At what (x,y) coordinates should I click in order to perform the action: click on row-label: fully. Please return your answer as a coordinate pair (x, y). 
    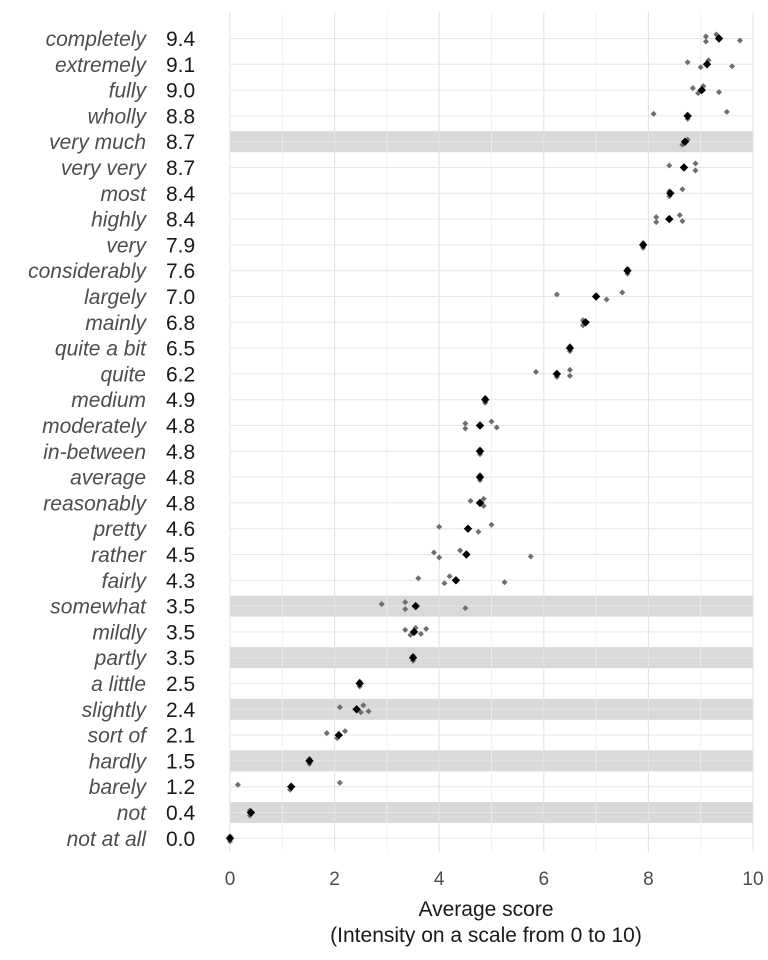
    Looking at the image, I should click on (128, 91).